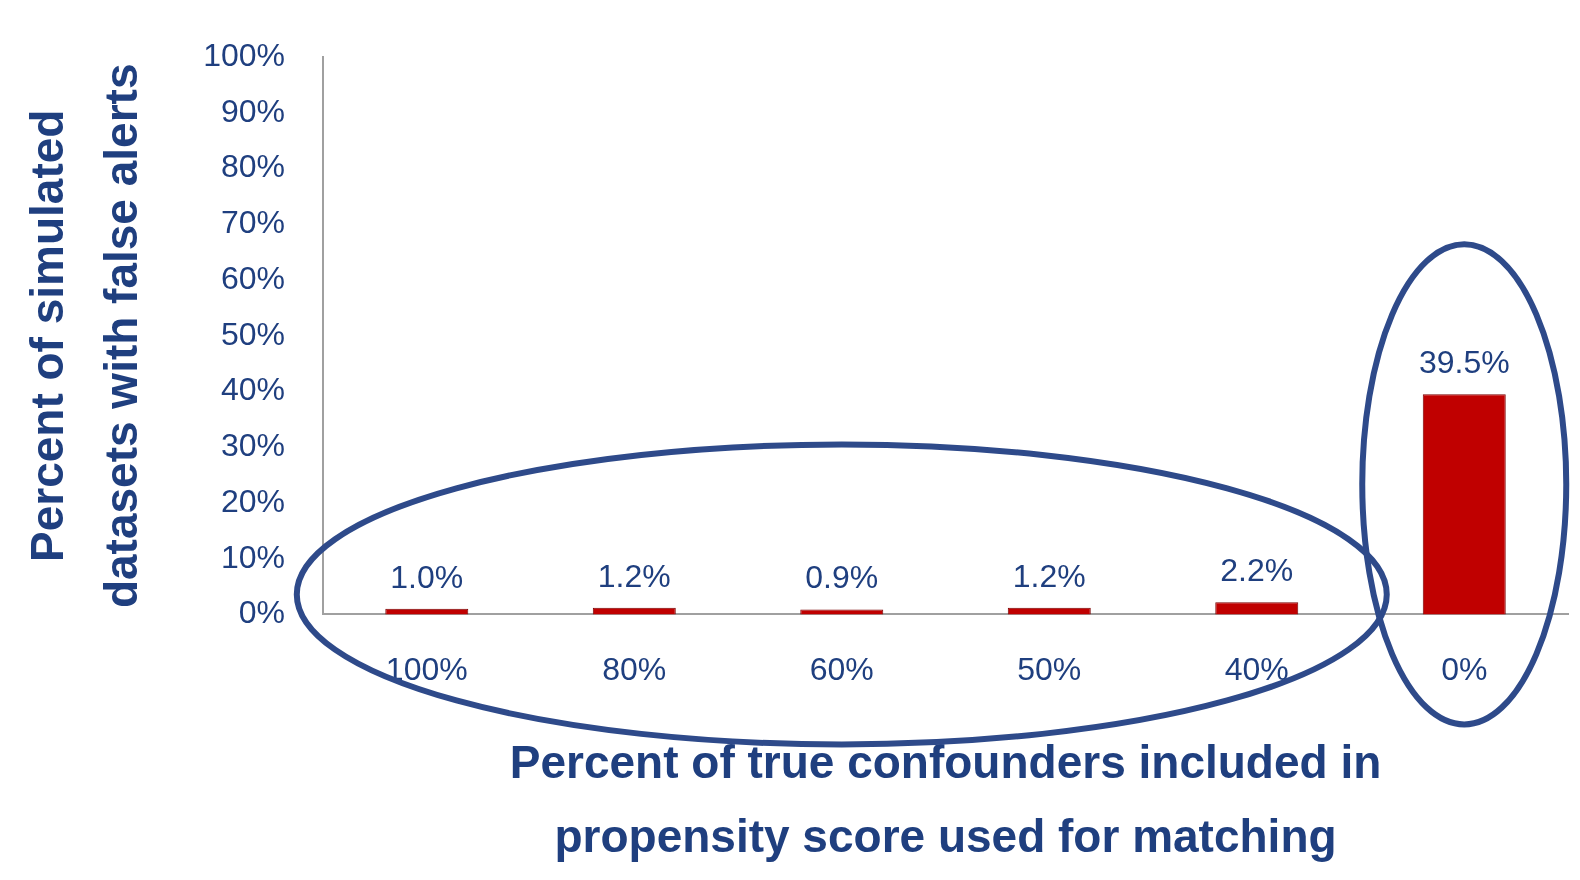 The height and width of the screenshot is (880, 1580). What do you see at coordinates (253, 222) in the screenshot?
I see `y-tick-label: 70%` at bounding box center [253, 222].